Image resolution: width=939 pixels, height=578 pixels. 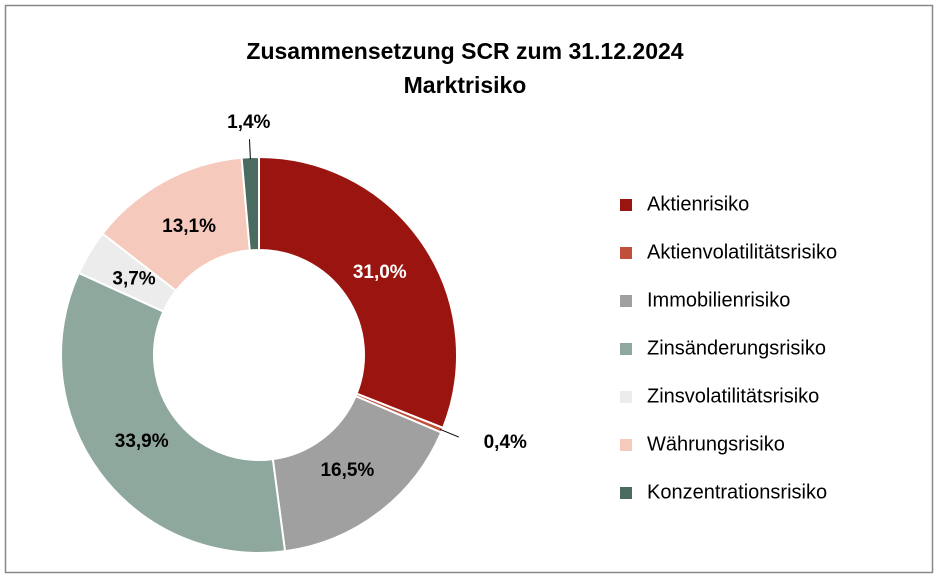 I want to click on chart-subtitle: Marktrisiko, so click(x=465, y=85).